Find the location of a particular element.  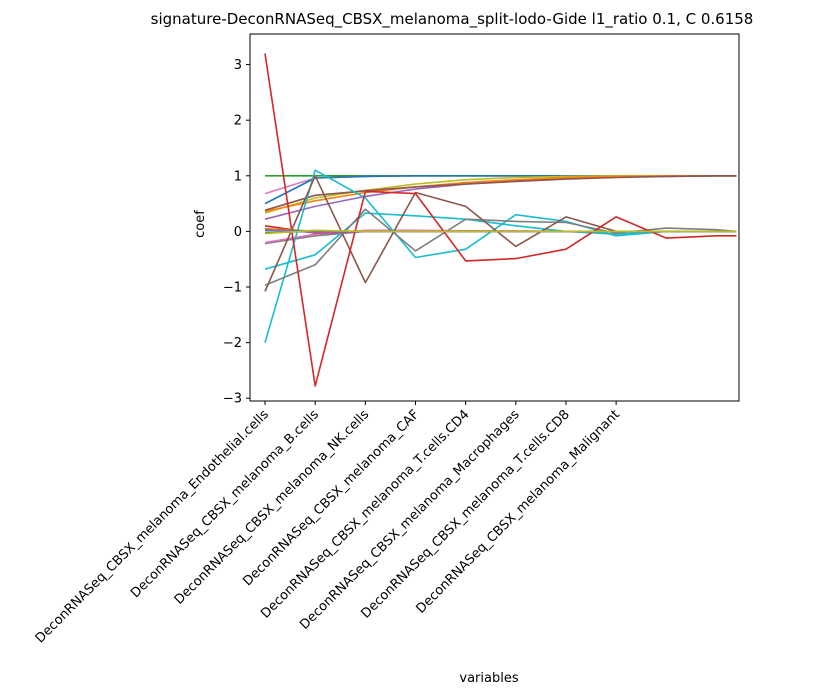

x-tick-label: DeconRNASeq_CBSX_melanoma_B.cells is located at coordinates (225, 504).